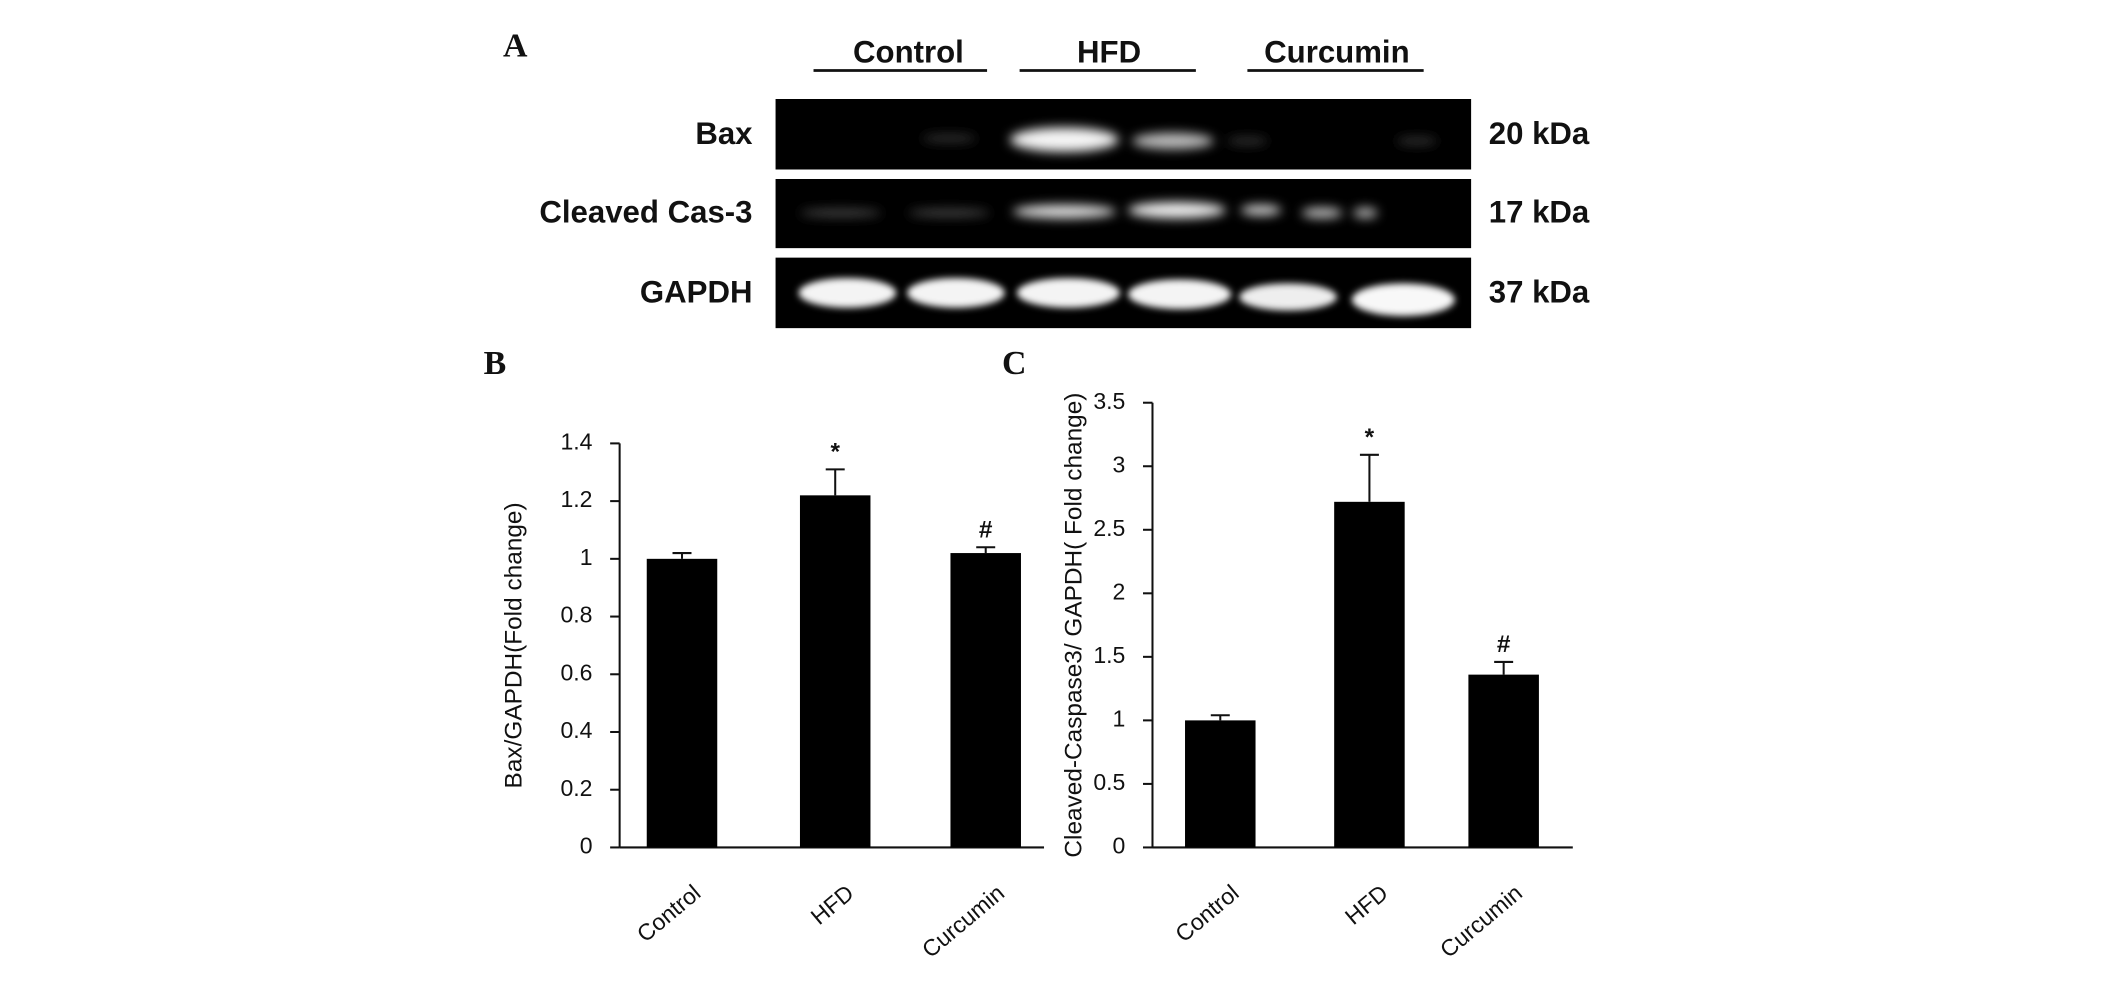  I want to click on y-axis-label: Bax/GAPDH(Fold change), so click(514, 645).